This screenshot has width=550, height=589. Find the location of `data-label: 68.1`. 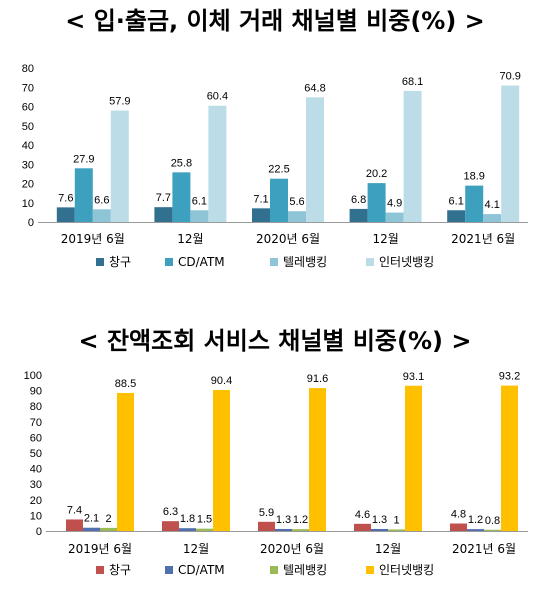

data-label: 68.1 is located at coordinates (412, 82).